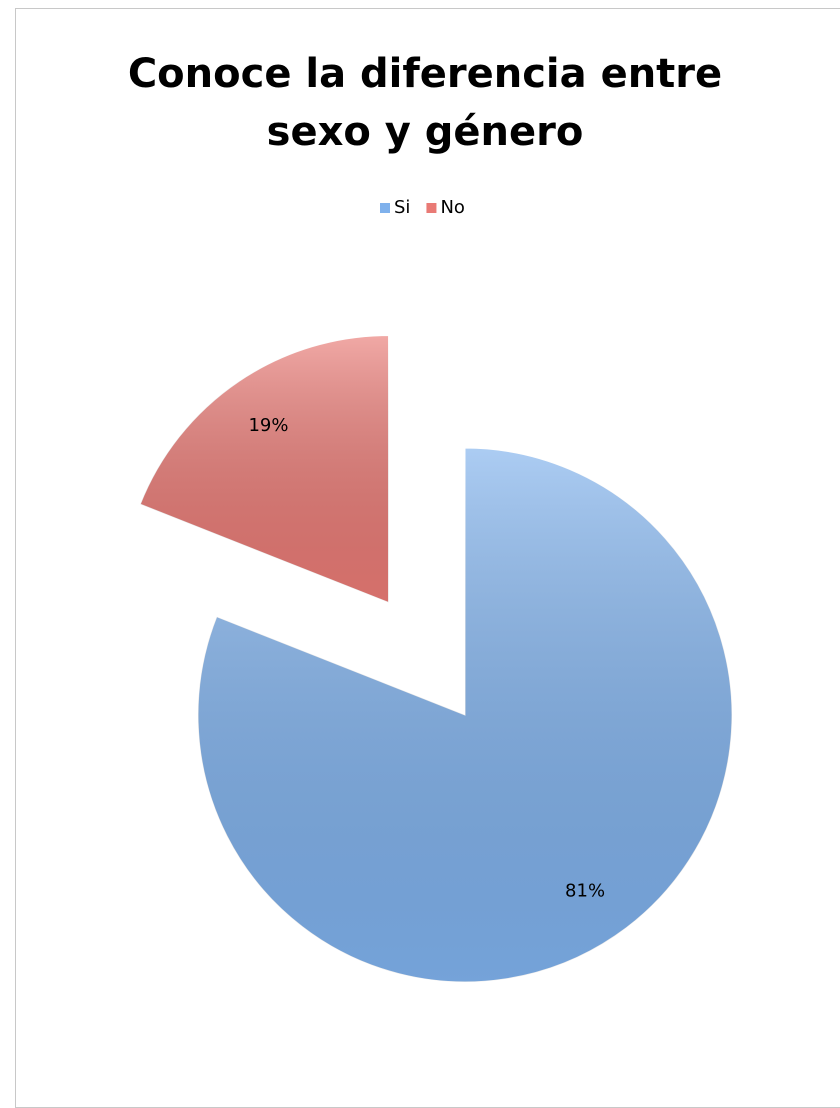  What do you see at coordinates (264, 469) in the screenshot?
I see `slice-shade` at bounding box center [264, 469].